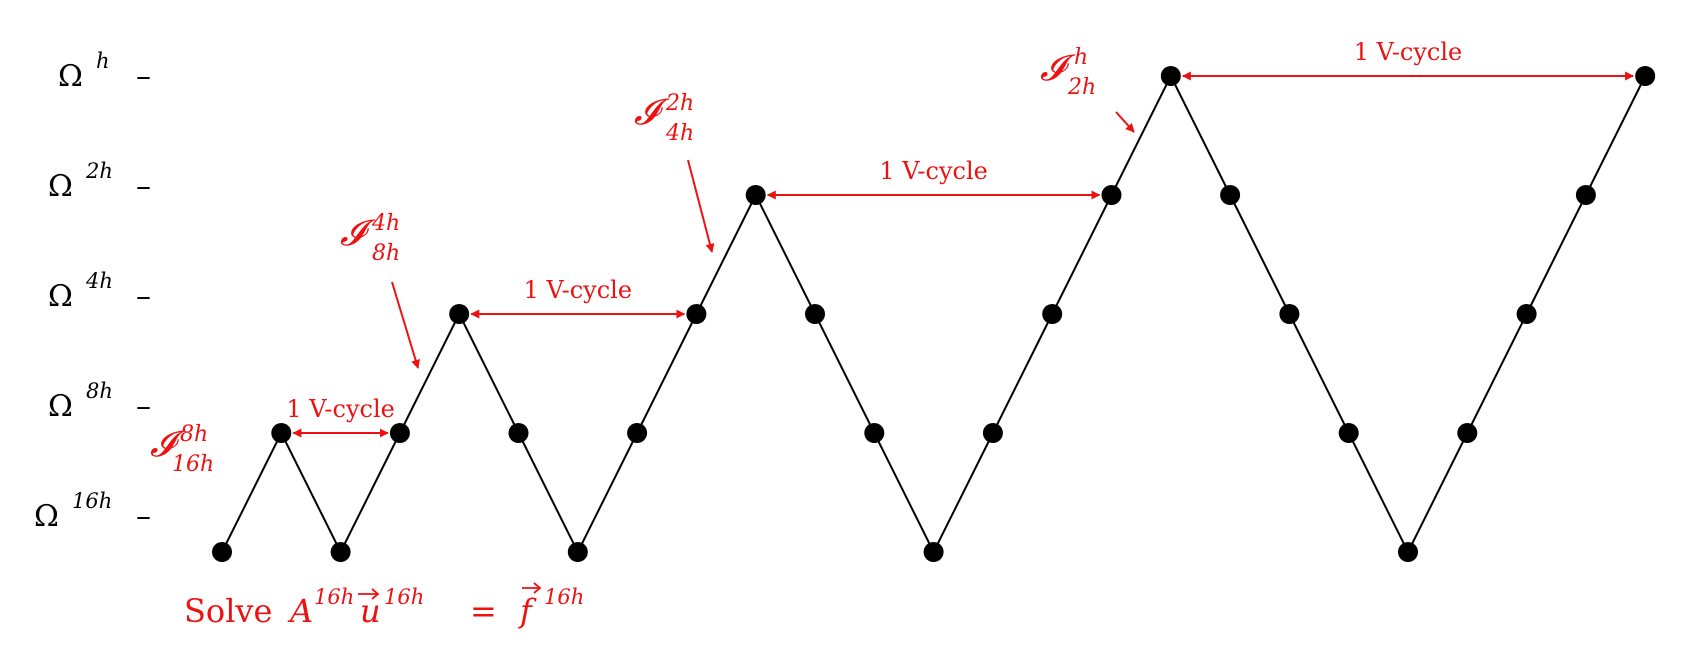  I want to click on interp-subscript: 16h, so click(193, 464).